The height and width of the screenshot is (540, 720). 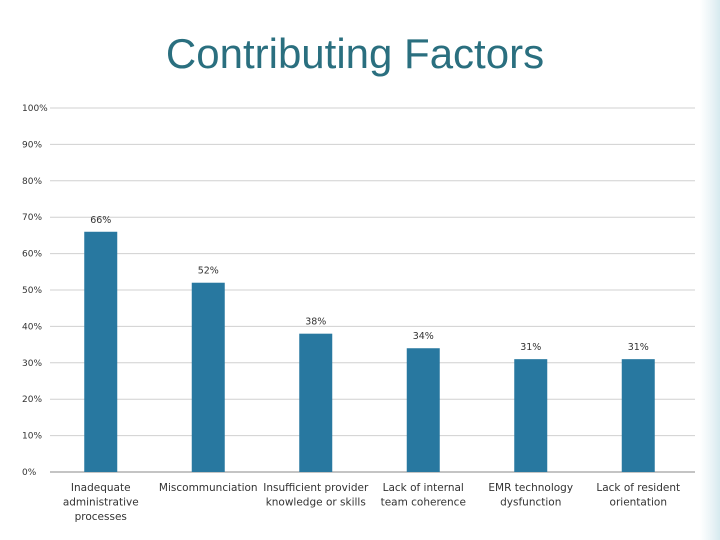 I want to click on data-label: 66%, so click(x=100, y=220).